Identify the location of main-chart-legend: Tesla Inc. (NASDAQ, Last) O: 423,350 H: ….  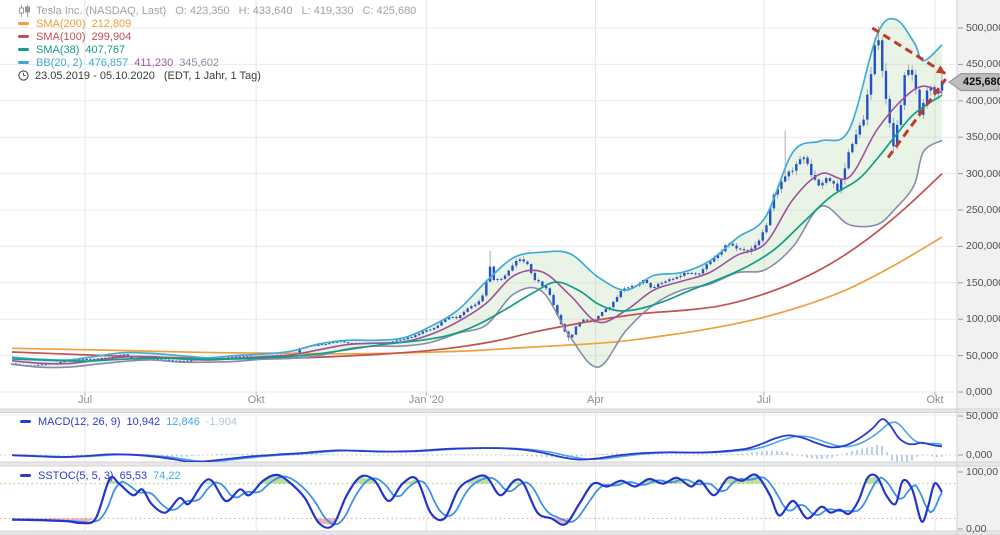
(217, 43).